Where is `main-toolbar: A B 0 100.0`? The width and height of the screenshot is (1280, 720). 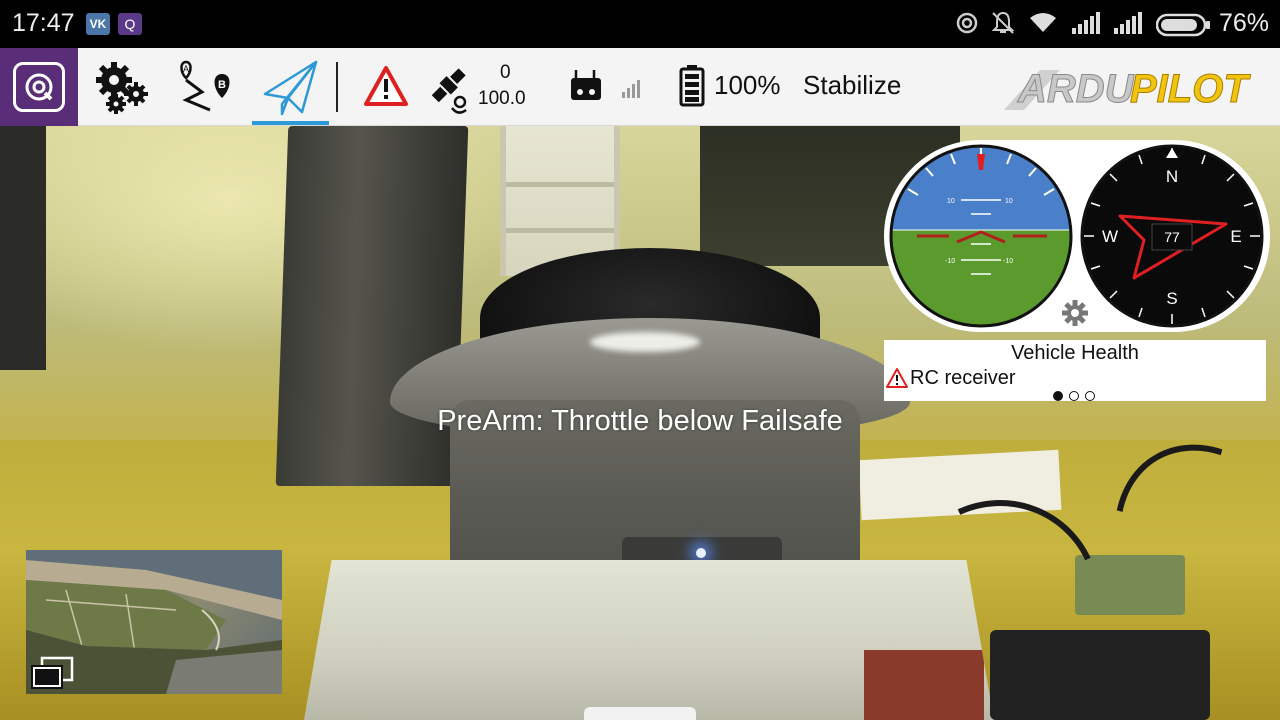
main-toolbar: A B 0 100.0 is located at coordinates (640, 87).